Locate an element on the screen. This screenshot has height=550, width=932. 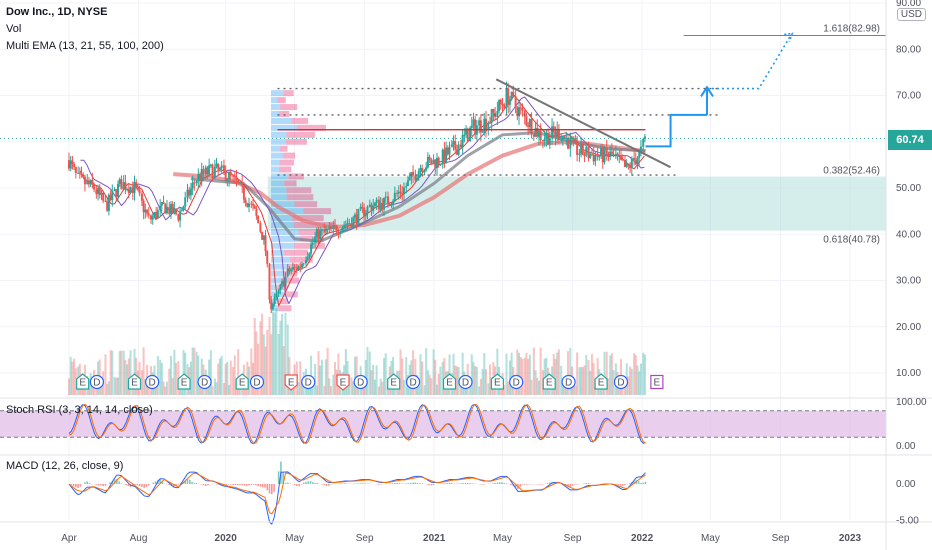
earnings-badge is located at coordinates (291, 382).